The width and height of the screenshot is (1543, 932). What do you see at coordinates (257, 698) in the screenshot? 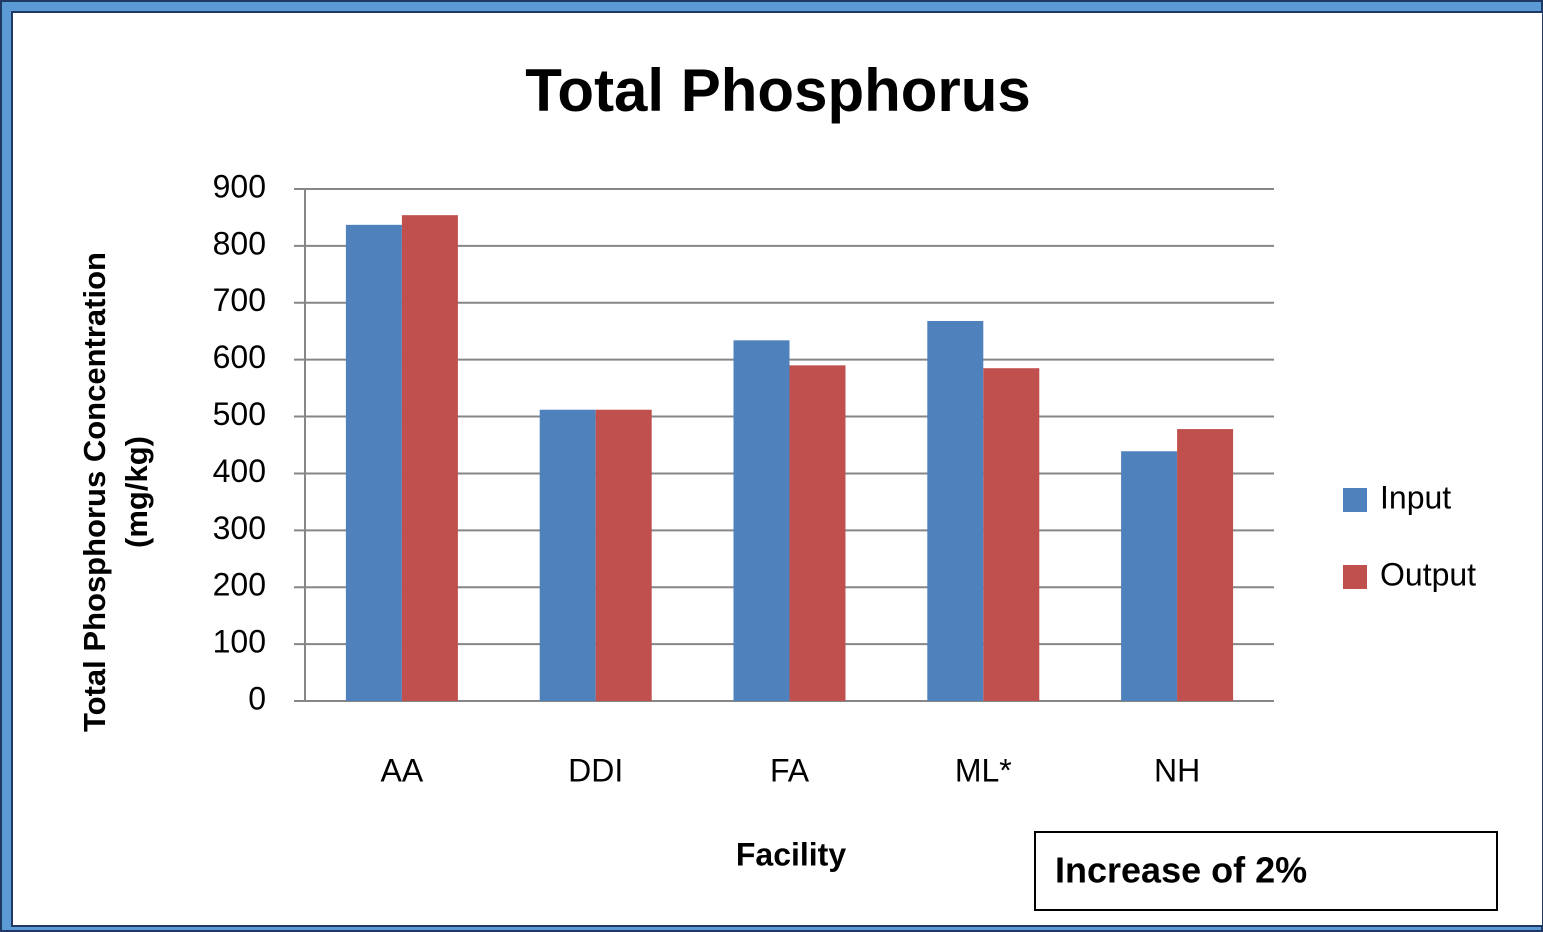
I see `y-tick-label: 0` at bounding box center [257, 698].